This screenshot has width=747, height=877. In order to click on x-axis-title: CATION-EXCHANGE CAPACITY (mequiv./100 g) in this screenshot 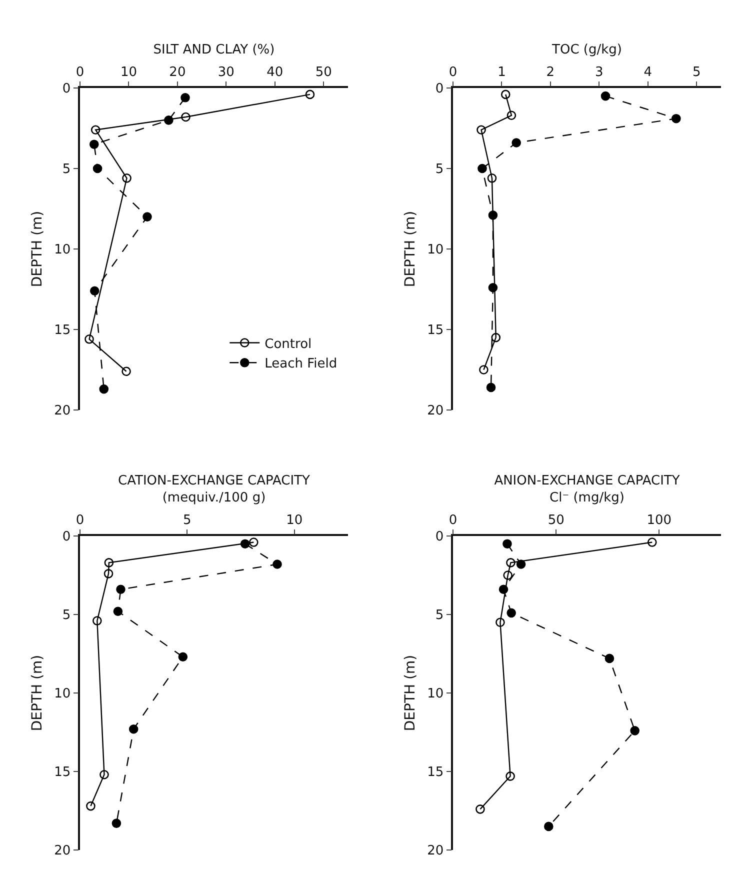, I will do `click(214, 490)`.